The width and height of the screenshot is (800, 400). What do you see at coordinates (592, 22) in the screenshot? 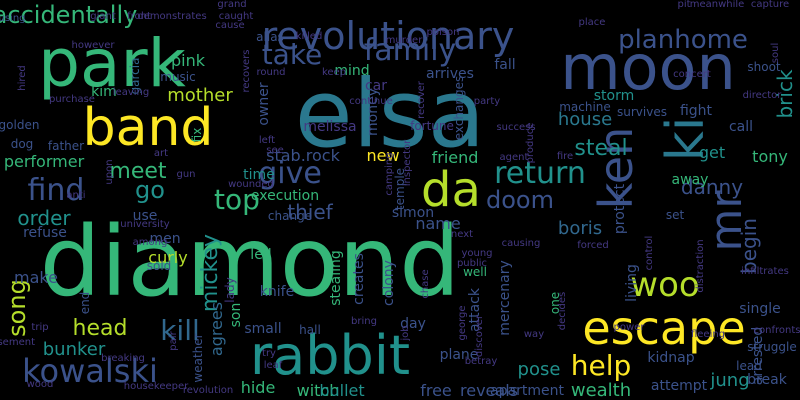
I see `cloud-word-place: place` at bounding box center [592, 22].